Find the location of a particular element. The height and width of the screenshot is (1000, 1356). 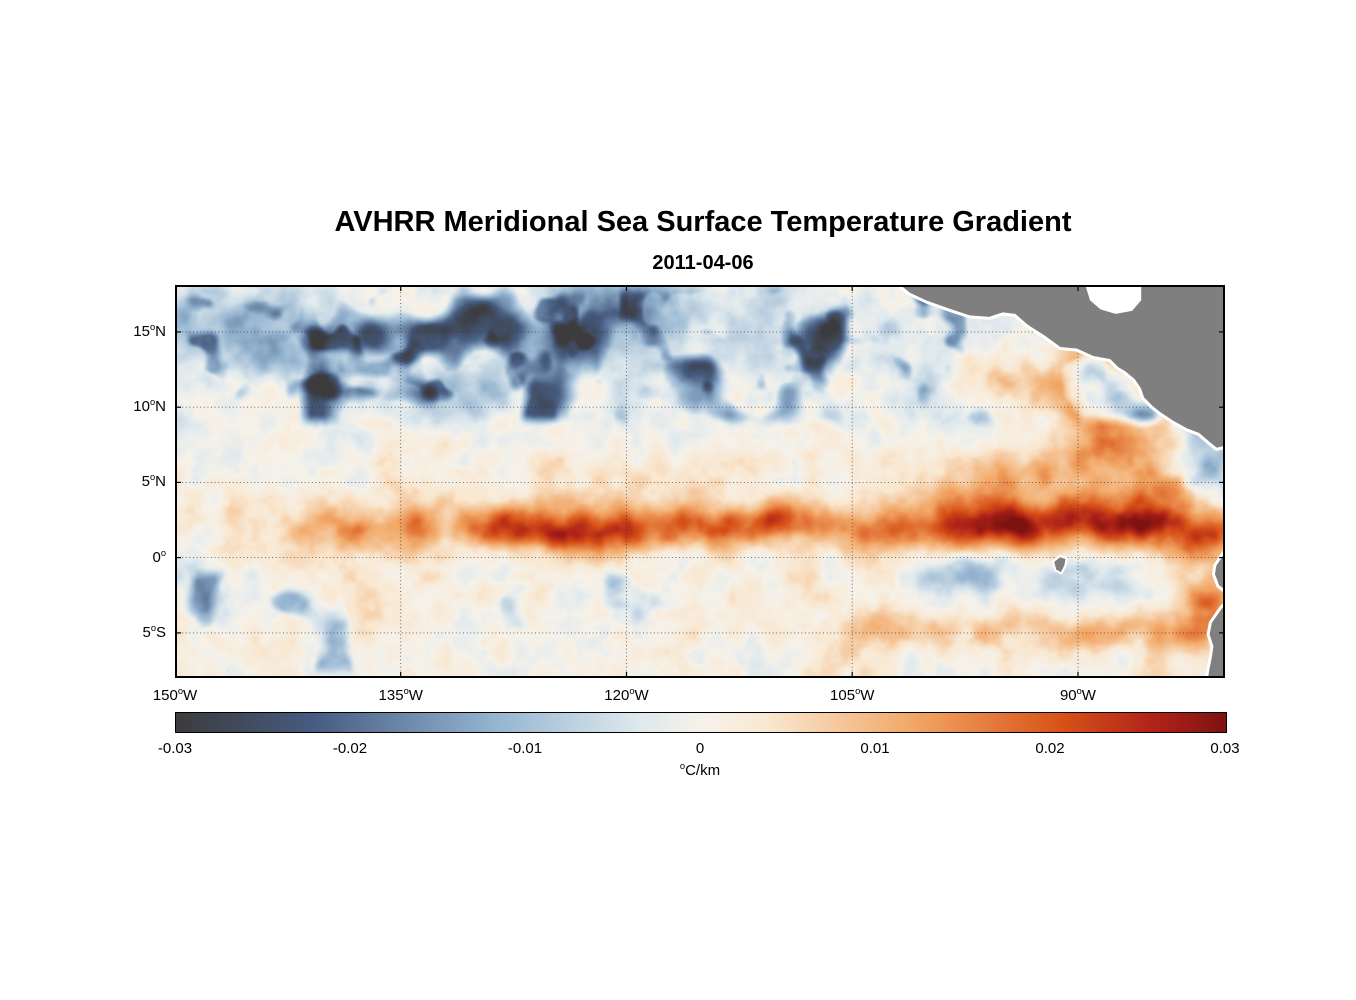

land-central-america is located at coordinates (1060, 368).